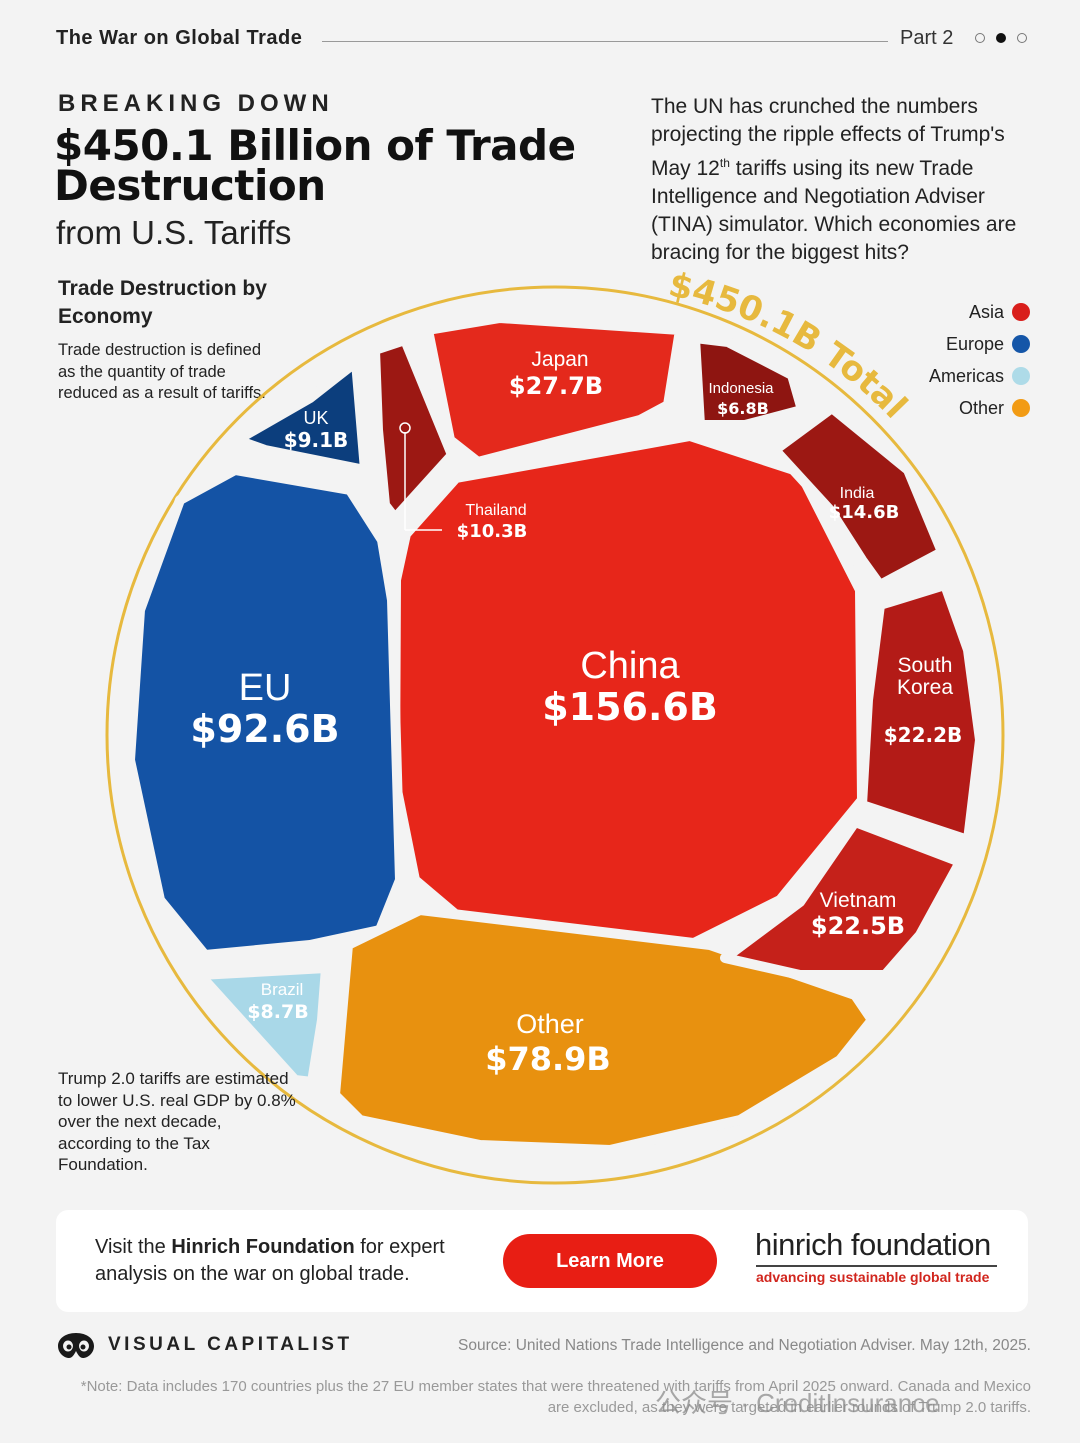 The image size is (1080, 1443). I want to click on eu-value-label: $92.6B, so click(264, 729).